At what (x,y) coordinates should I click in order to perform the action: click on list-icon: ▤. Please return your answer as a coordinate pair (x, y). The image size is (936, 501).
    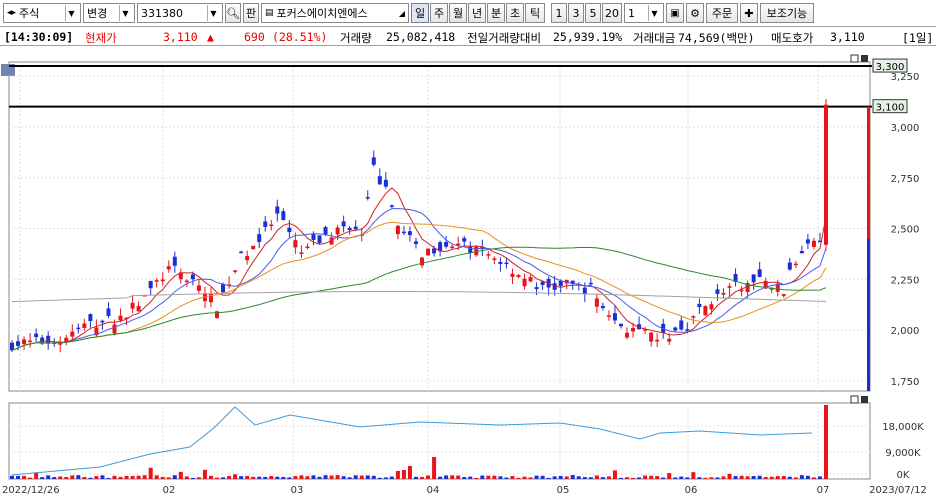
    Looking at the image, I should click on (269, 13).